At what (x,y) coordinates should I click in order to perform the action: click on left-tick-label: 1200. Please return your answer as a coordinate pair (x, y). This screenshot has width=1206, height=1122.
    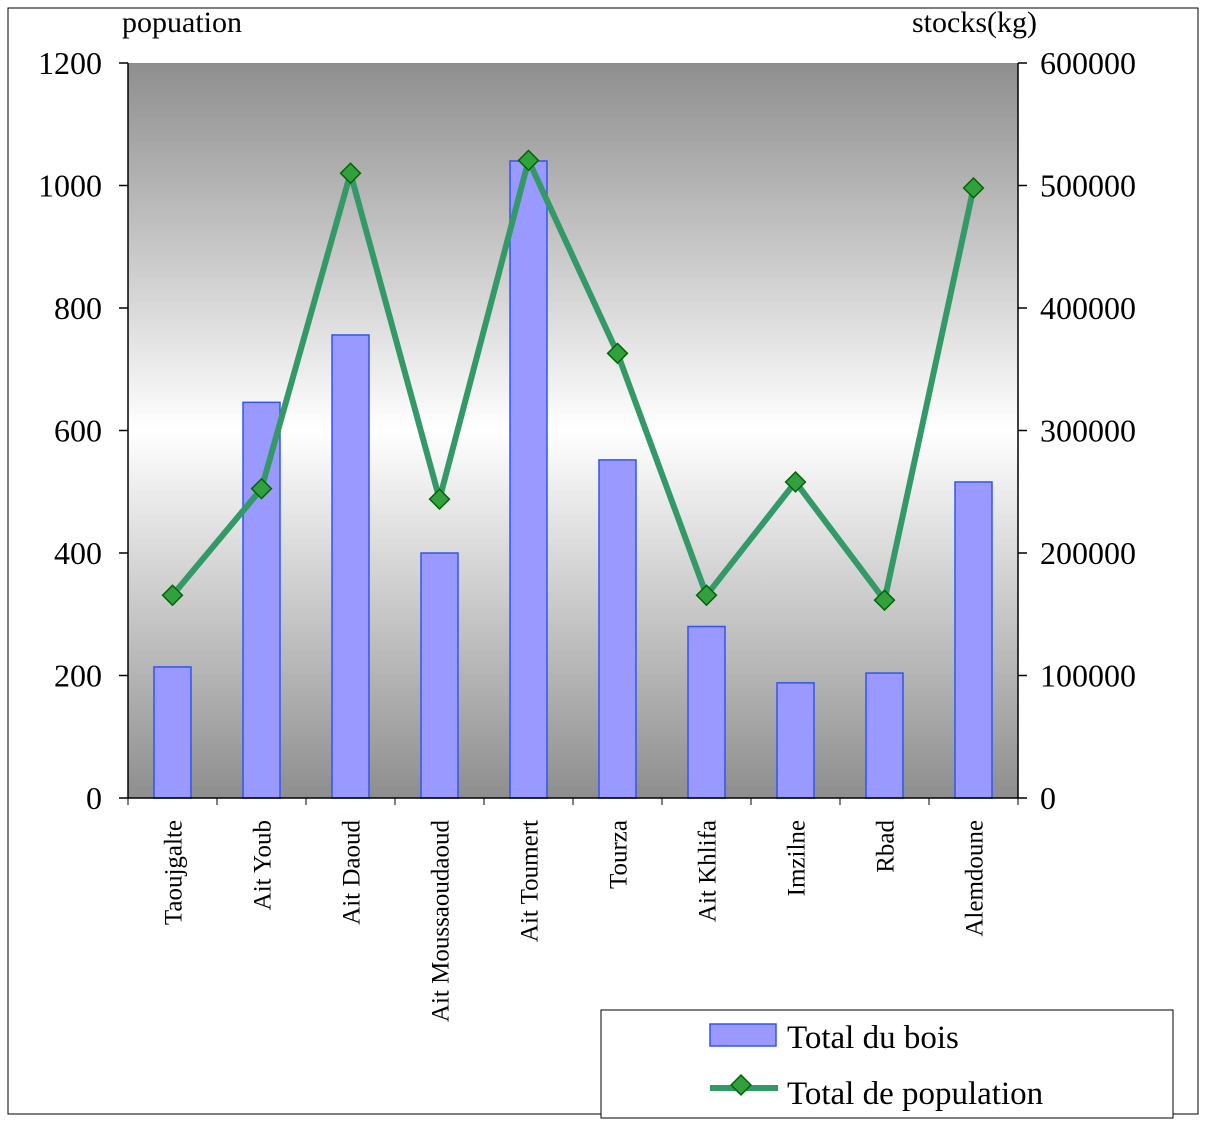
    Looking at the image, I should click on (70, 63).